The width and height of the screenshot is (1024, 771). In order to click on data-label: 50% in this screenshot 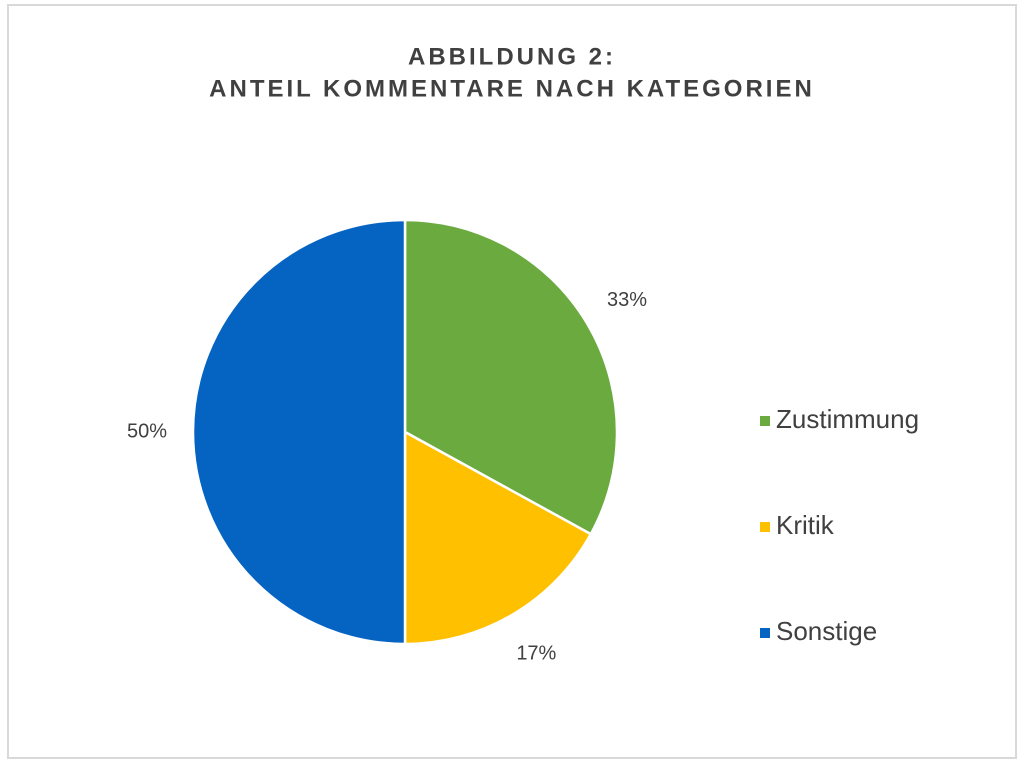, I will do `click(147, 431)`.